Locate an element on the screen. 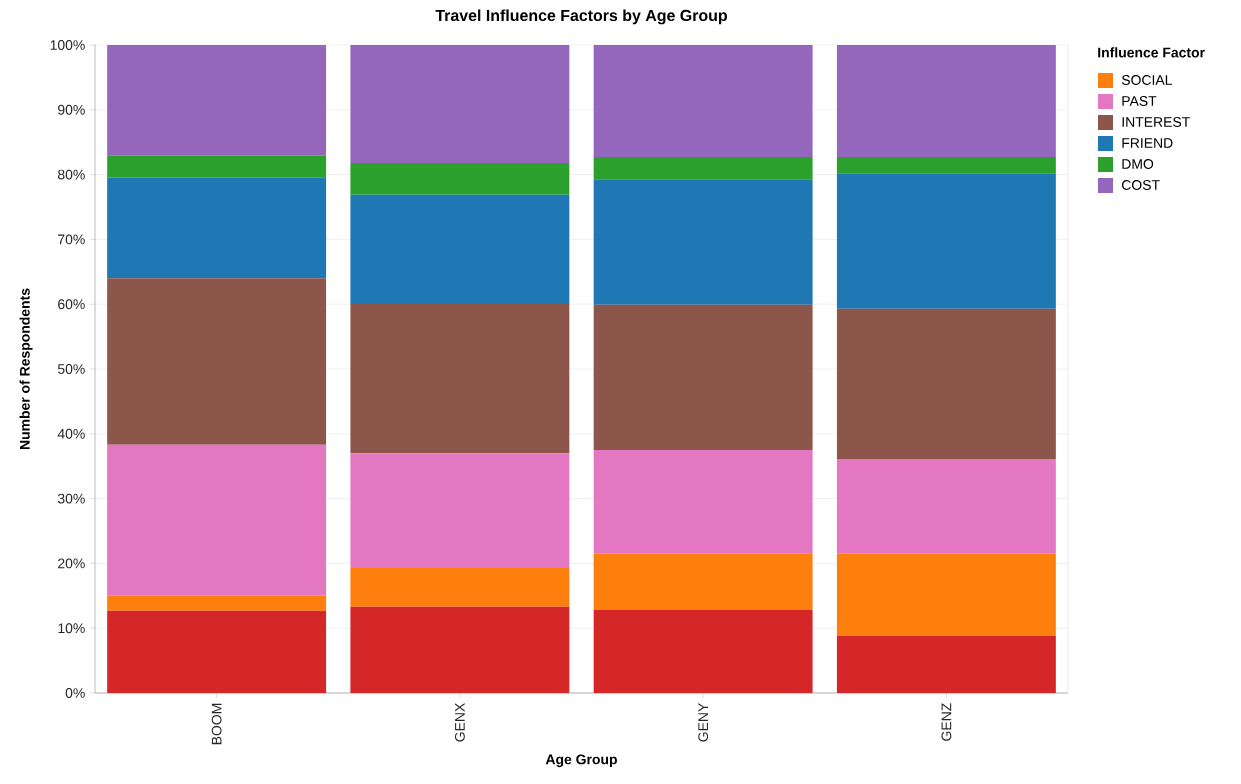 This screenshot has height=784, width=1241. legend-title: Influence Factor is located at coordinates (1151, 52).